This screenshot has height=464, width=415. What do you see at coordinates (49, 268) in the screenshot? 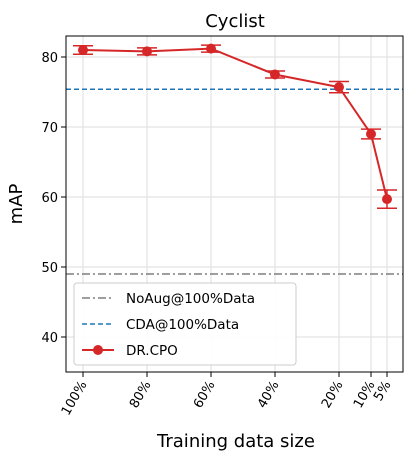
I see `y-tick-label: 50` at bounding box center [49, 268].